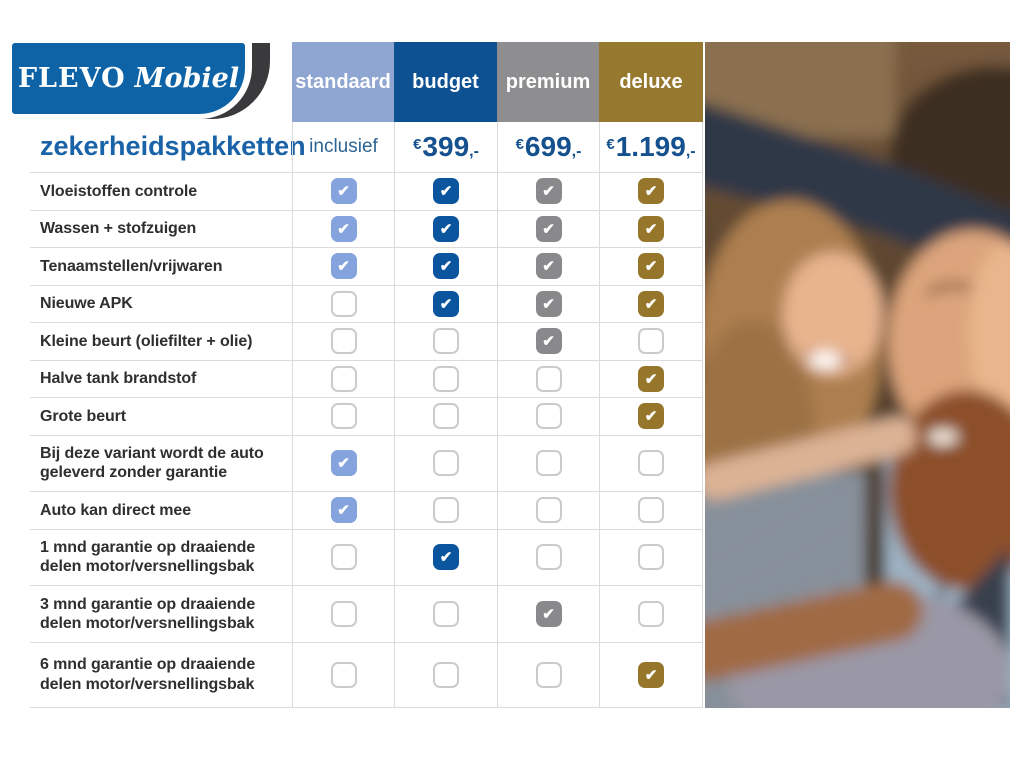  I want to click on checkbox-premium-row7, so click(548, 416).